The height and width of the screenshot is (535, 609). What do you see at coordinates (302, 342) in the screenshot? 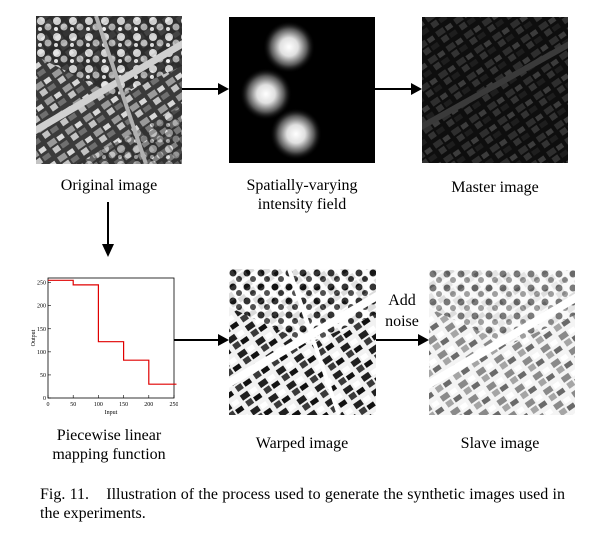
I see `warped-image` at bounding box center [302, 342].